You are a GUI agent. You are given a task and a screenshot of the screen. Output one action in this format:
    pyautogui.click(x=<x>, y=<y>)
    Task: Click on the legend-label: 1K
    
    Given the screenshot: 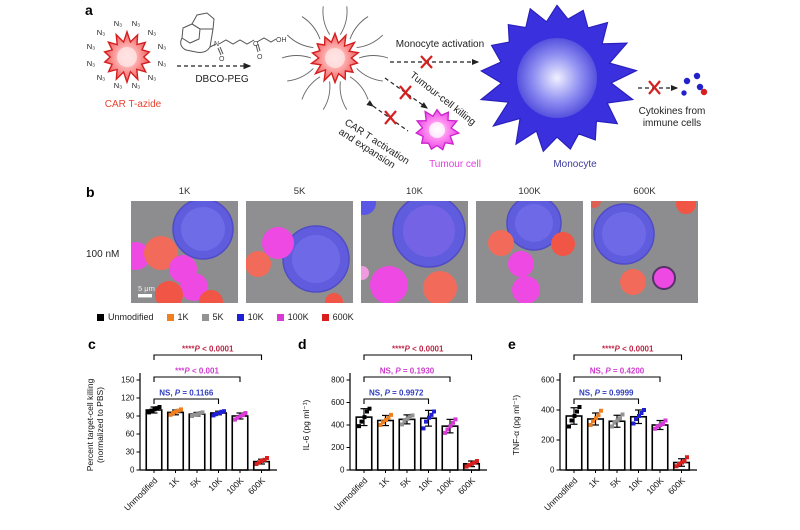 What is the action you would take?
    pyautogui.click(x=183, y=317)
    